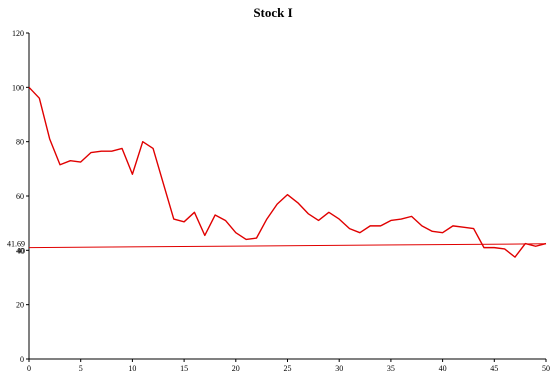 The width and height of the screenshot is (552, 383). I want to click on x-tick-label: 45, so click(494, 368).